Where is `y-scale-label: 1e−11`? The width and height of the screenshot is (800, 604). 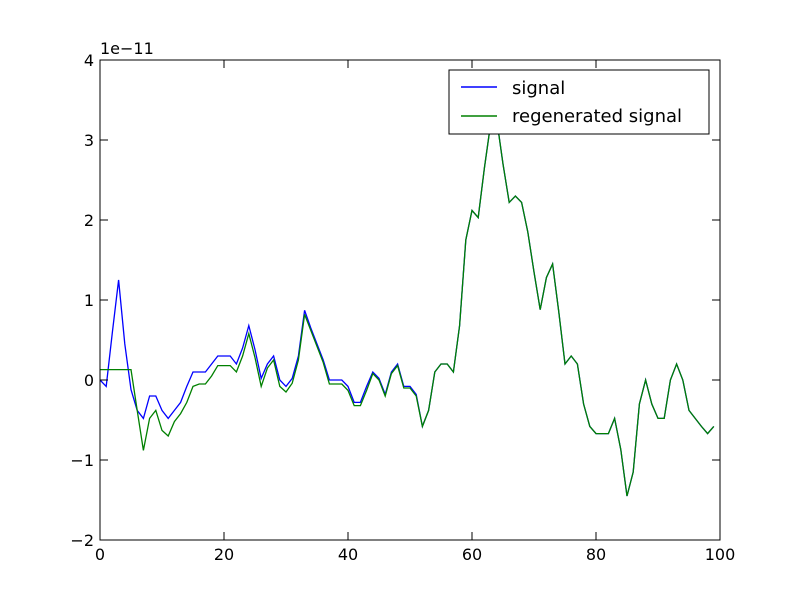
y-scale-label: 1e−11 is located at coordinates (127, 48).